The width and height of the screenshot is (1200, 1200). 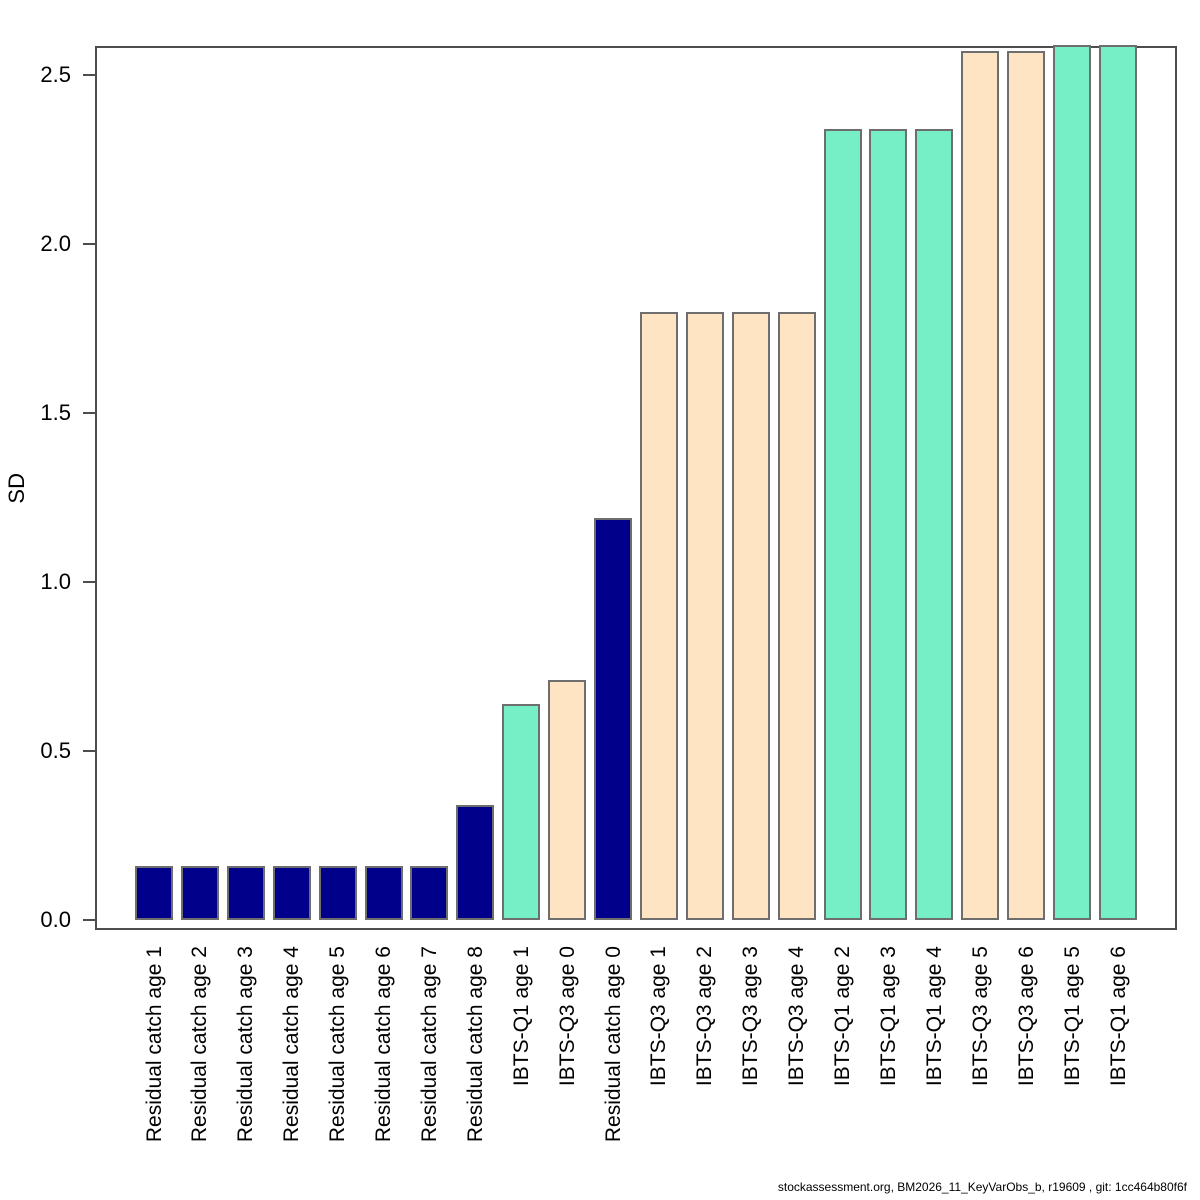 I want to click on x-tick-label-ibts-q1-age-2: IBTS-Q1 age 2, so click(x=843, y=1016).